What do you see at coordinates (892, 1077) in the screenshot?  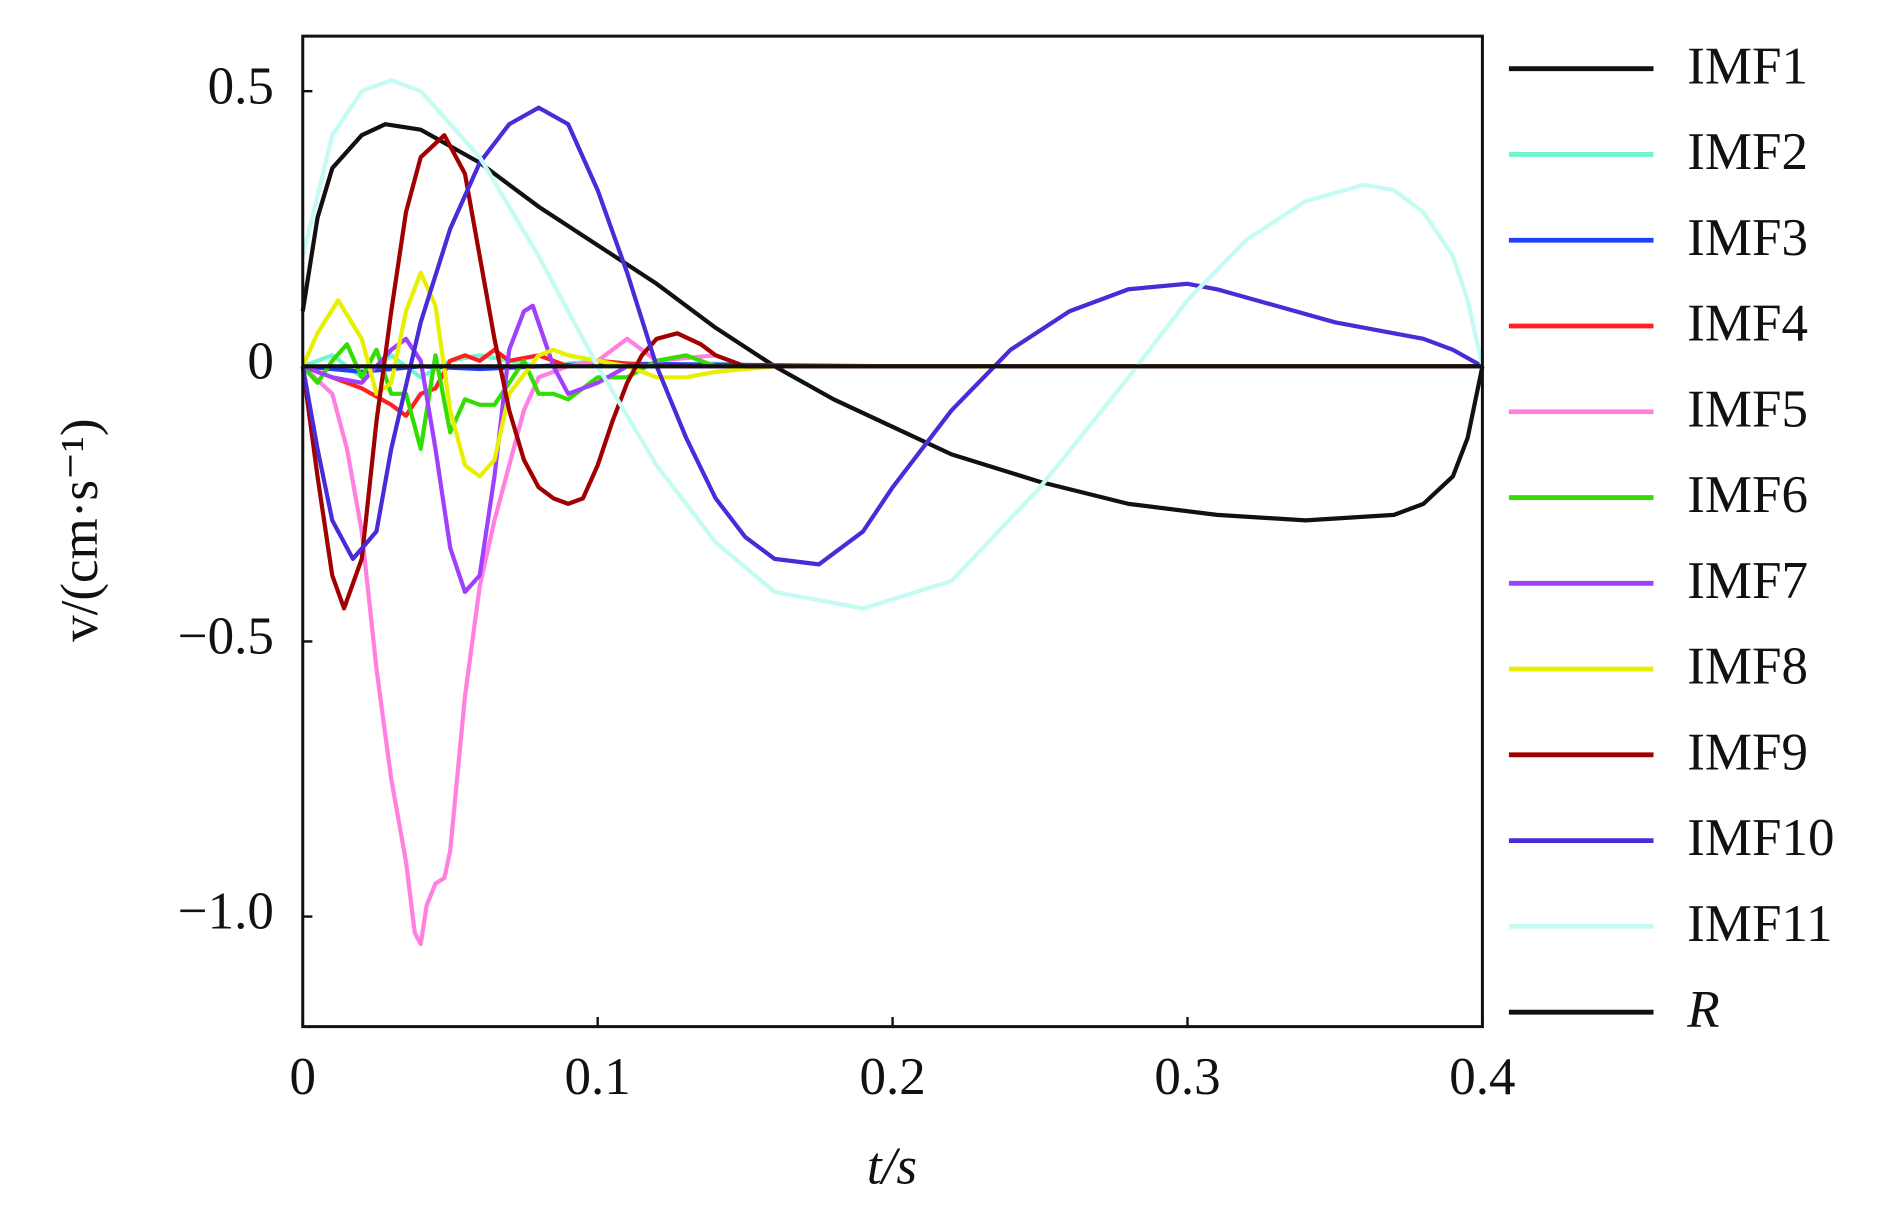 I see `x-tick-label: 0.2` at bounding box center [892, 1077].